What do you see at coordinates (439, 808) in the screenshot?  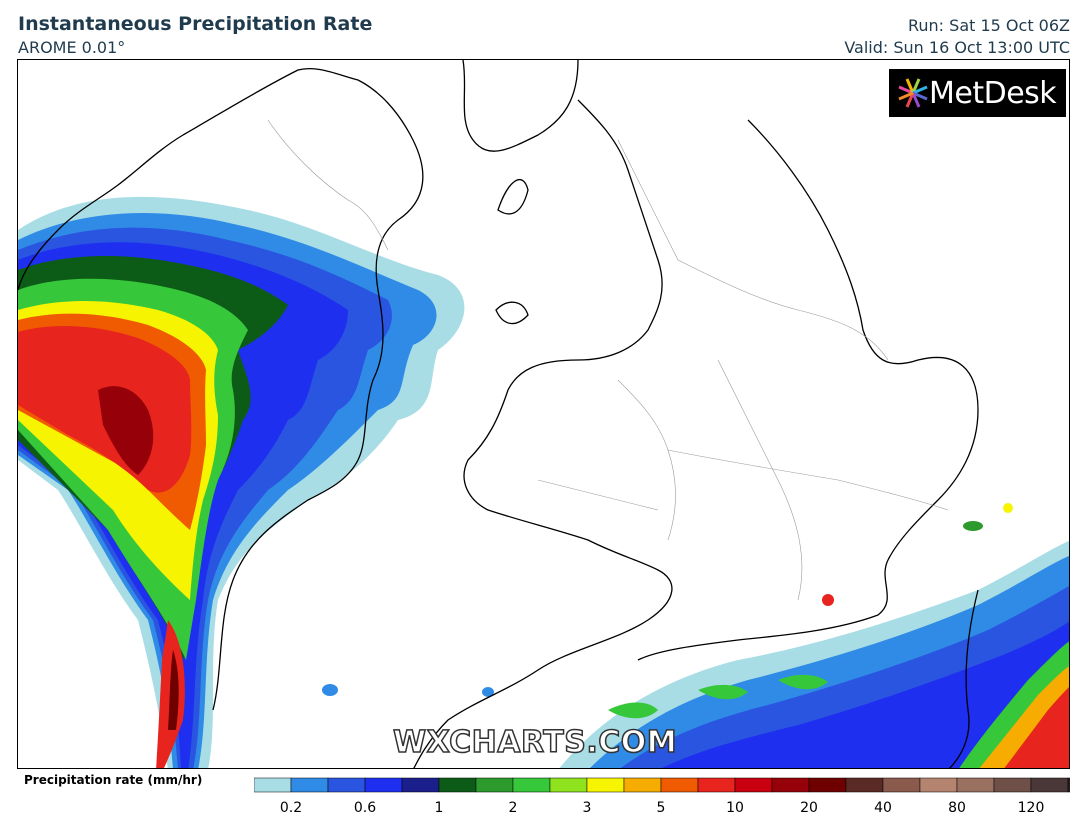 I see `colorbar-tick-label: 1` at bounding box center [439, 808].